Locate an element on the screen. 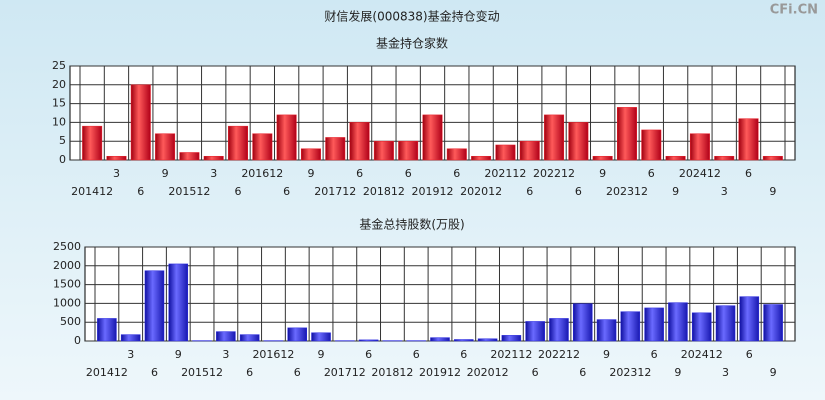 The height and width of the screenshot is (400, 825). y-tick-label: 0 is located at coordinates (62, 159).